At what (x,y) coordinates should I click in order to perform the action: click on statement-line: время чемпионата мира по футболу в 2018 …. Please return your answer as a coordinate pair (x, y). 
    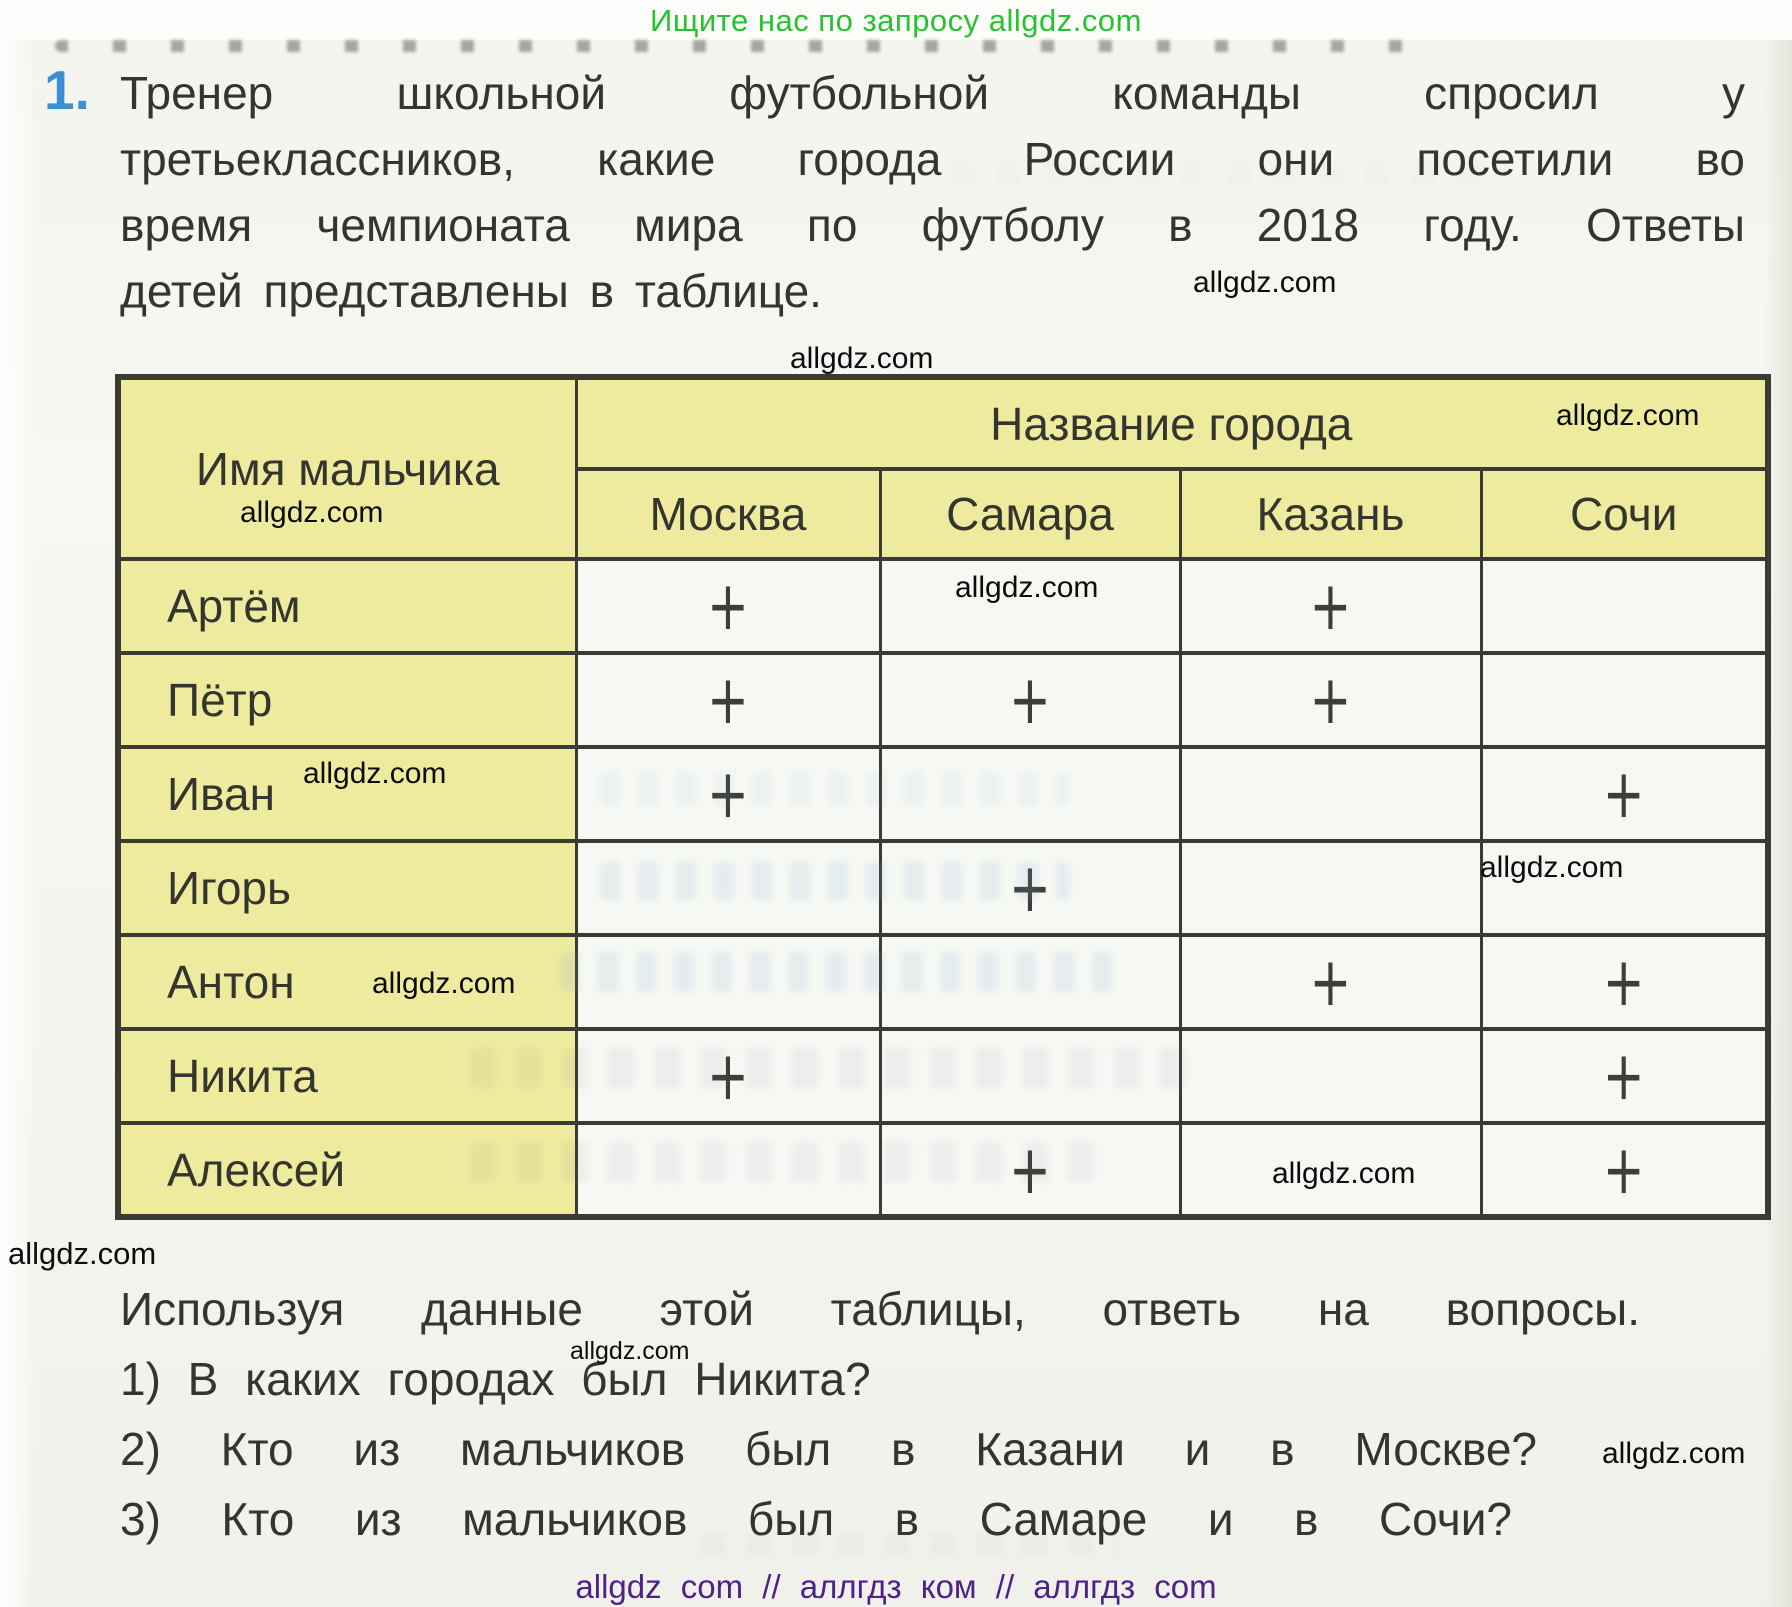
    Looking at the image, I should click on (932, 225).